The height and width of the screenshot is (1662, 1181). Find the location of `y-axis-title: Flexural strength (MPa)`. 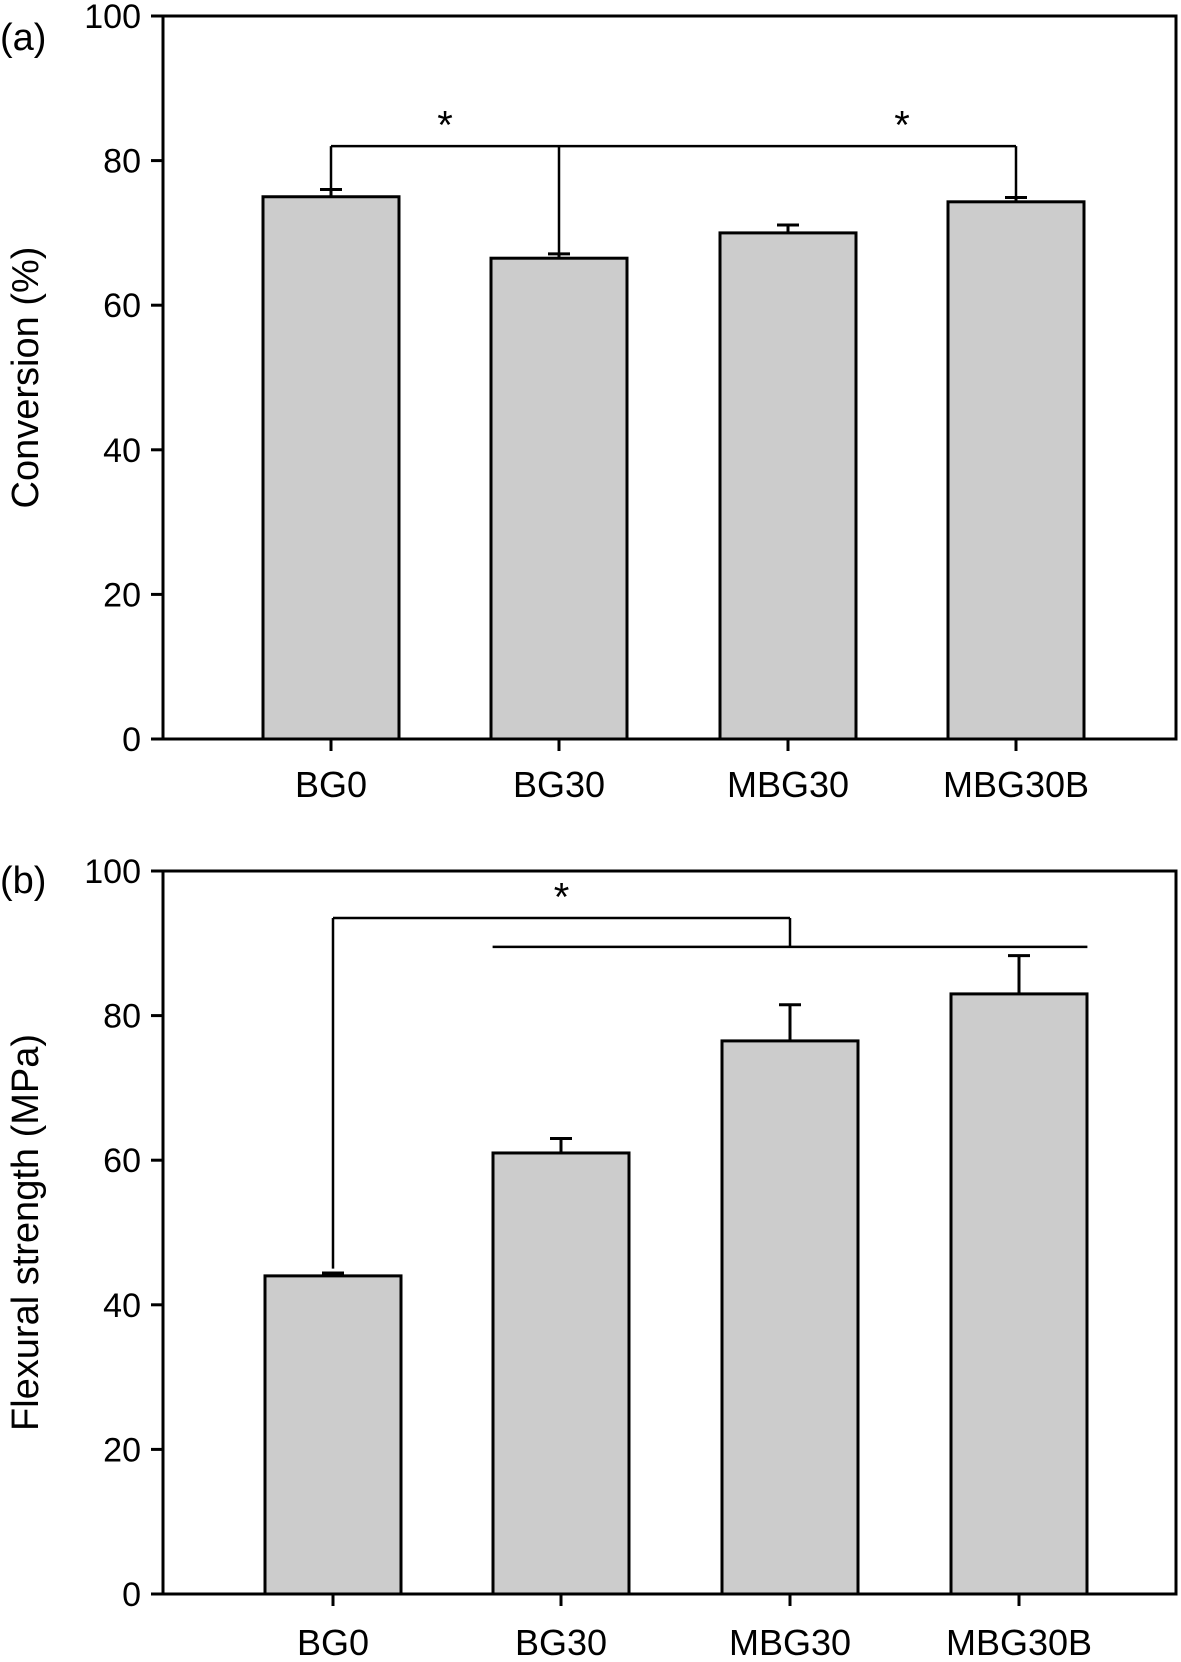

y-axis-title: Flexural strength (MPa) is located at coordinates (26, 1232).